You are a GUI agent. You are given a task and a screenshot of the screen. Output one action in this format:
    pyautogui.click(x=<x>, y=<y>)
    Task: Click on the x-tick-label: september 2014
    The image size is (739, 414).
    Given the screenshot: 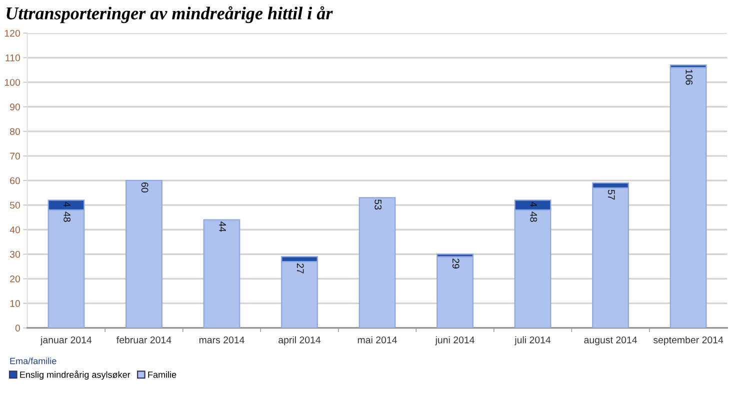 What is the action you would take?
    pyautogui.click(x=688, y=341)
    